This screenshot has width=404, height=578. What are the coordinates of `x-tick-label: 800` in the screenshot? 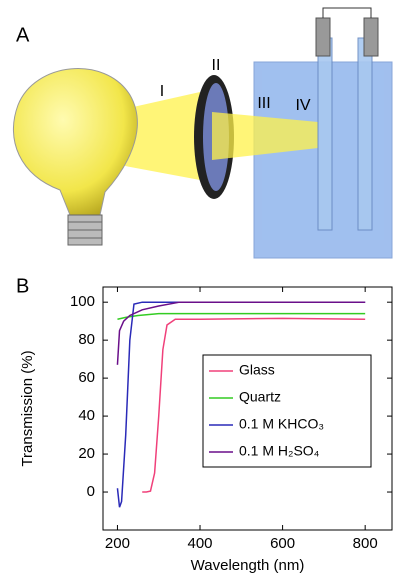 It's located at (365, 543).